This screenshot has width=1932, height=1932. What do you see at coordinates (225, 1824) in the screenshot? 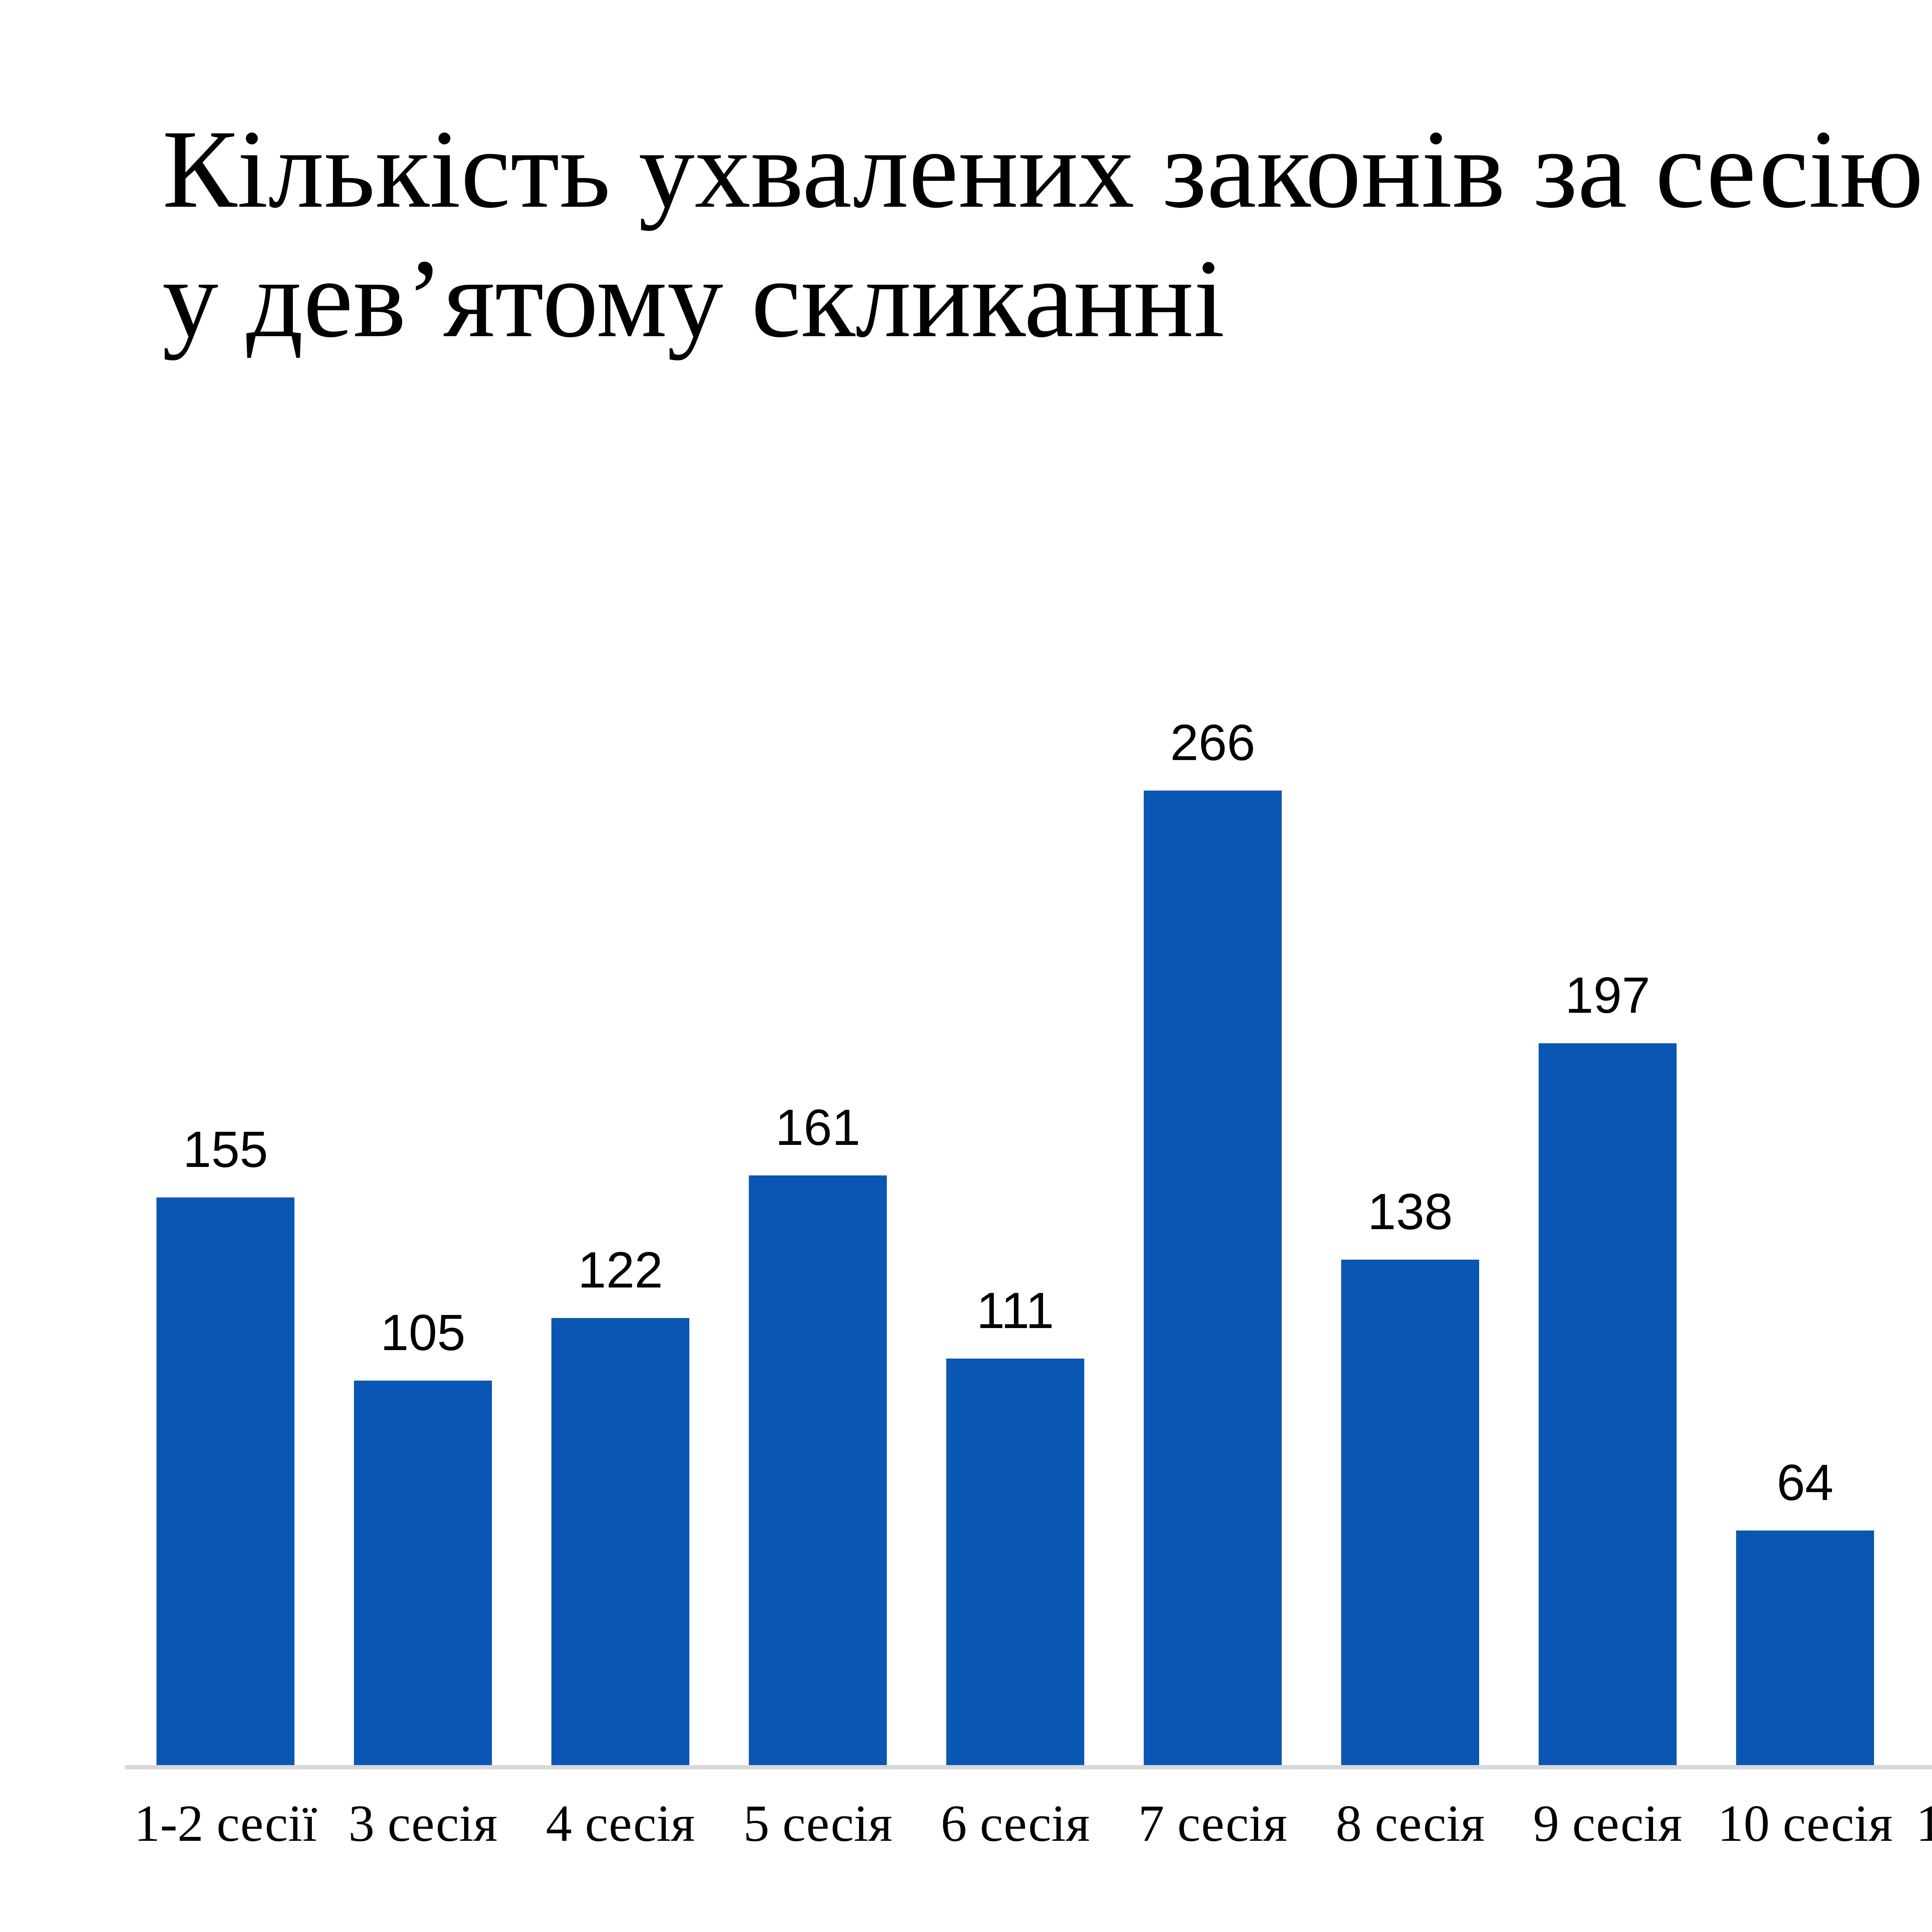
I see `x-axis-label: 1-2 сесії` at bounding box center [225, 1824].